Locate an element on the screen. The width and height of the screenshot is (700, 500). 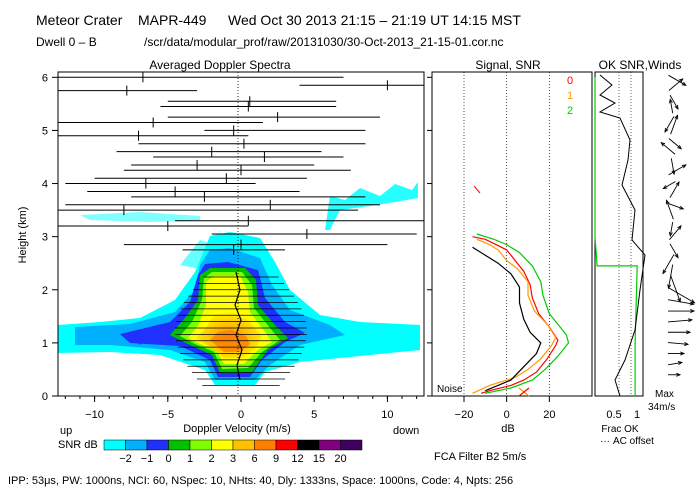
x-tick-label: 10 is located at coordinates (387, 415).